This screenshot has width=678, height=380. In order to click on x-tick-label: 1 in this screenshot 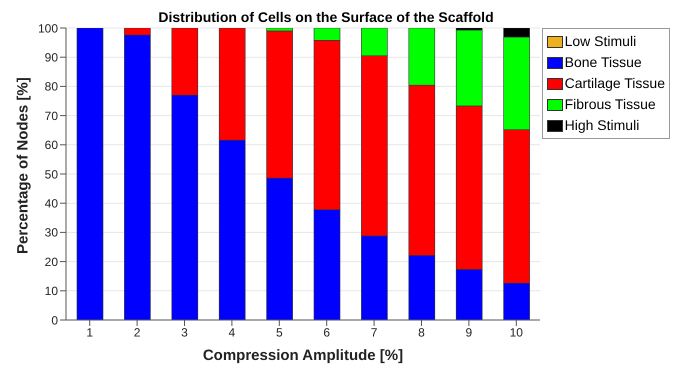, I will do `click(90, 333)`.